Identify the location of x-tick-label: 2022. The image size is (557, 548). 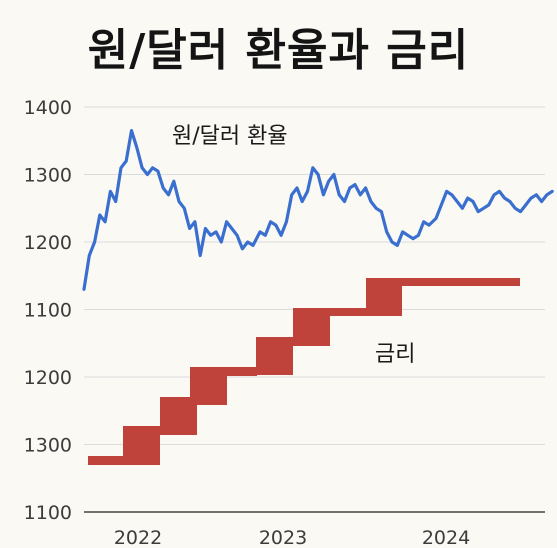
(138, 537).